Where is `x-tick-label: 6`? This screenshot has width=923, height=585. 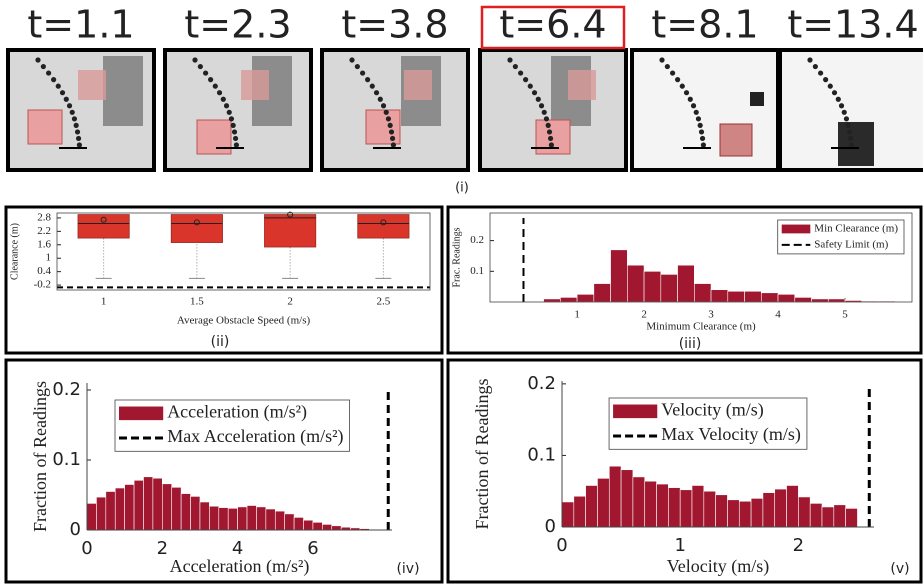 x-tick-label: 6 is located at coordinates (312, 548).